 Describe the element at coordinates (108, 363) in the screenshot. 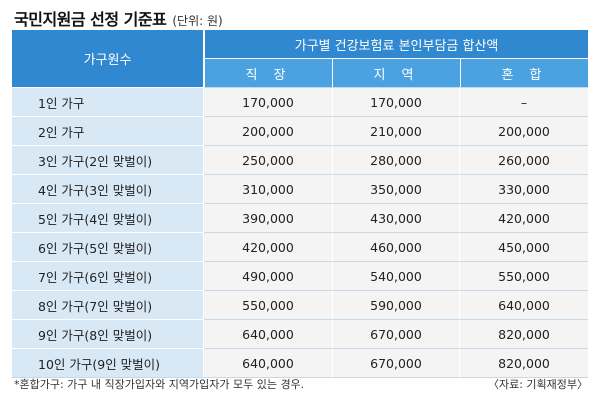

I see `household-label: 10인 가구(9인 맞벌이)` at that location.